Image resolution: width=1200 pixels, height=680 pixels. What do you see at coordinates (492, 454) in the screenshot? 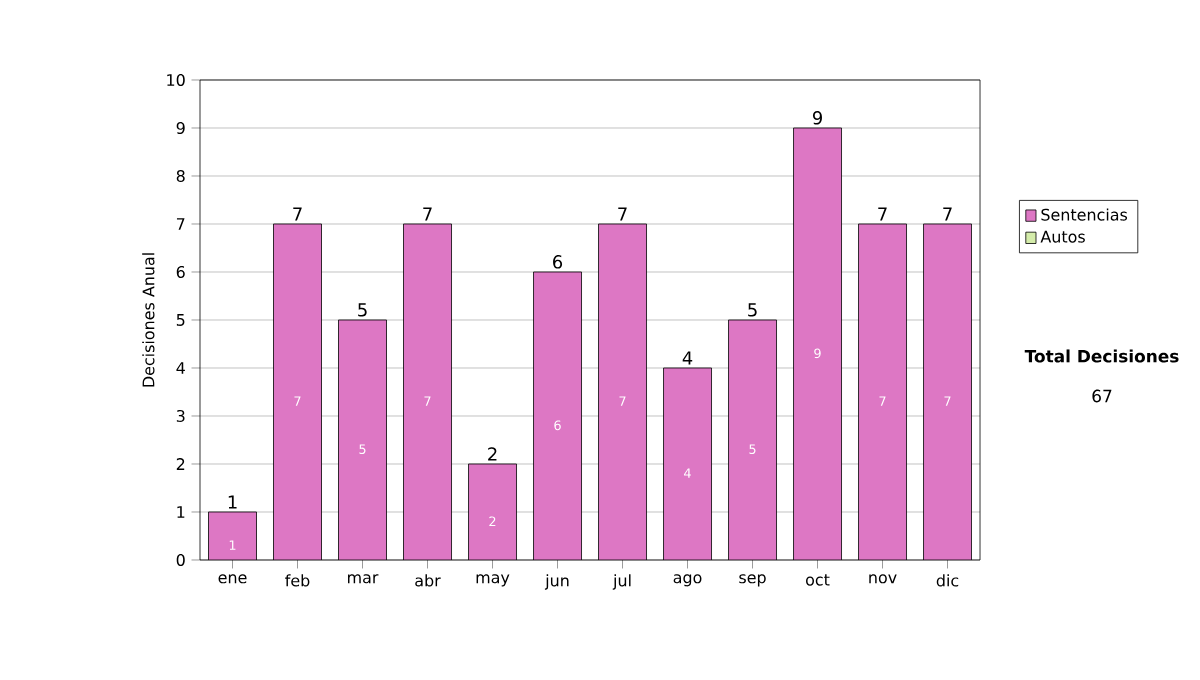
I see `total-label: 2` at bounding box center [492, 454].